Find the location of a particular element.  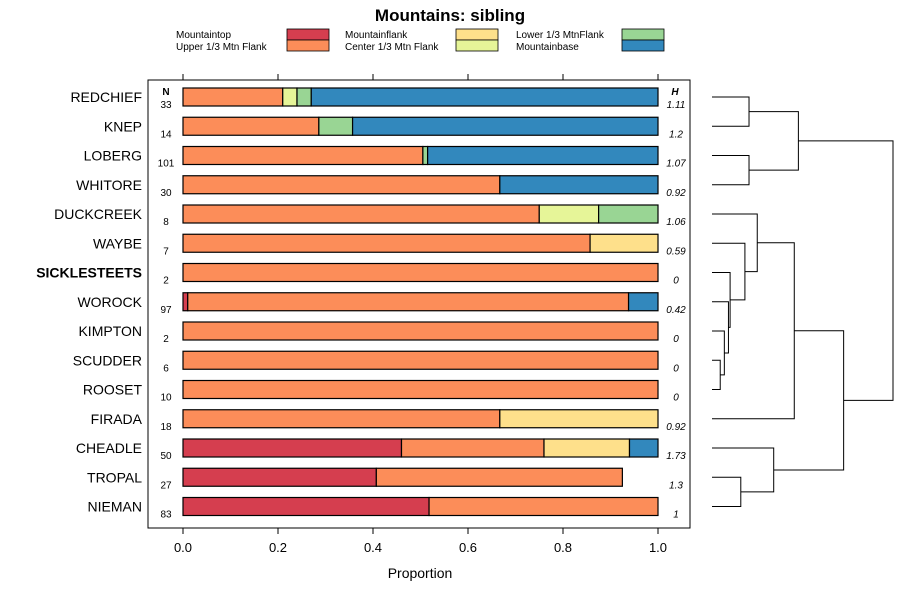

x-axis-label: Proportion is located at coordinates (420, 573).